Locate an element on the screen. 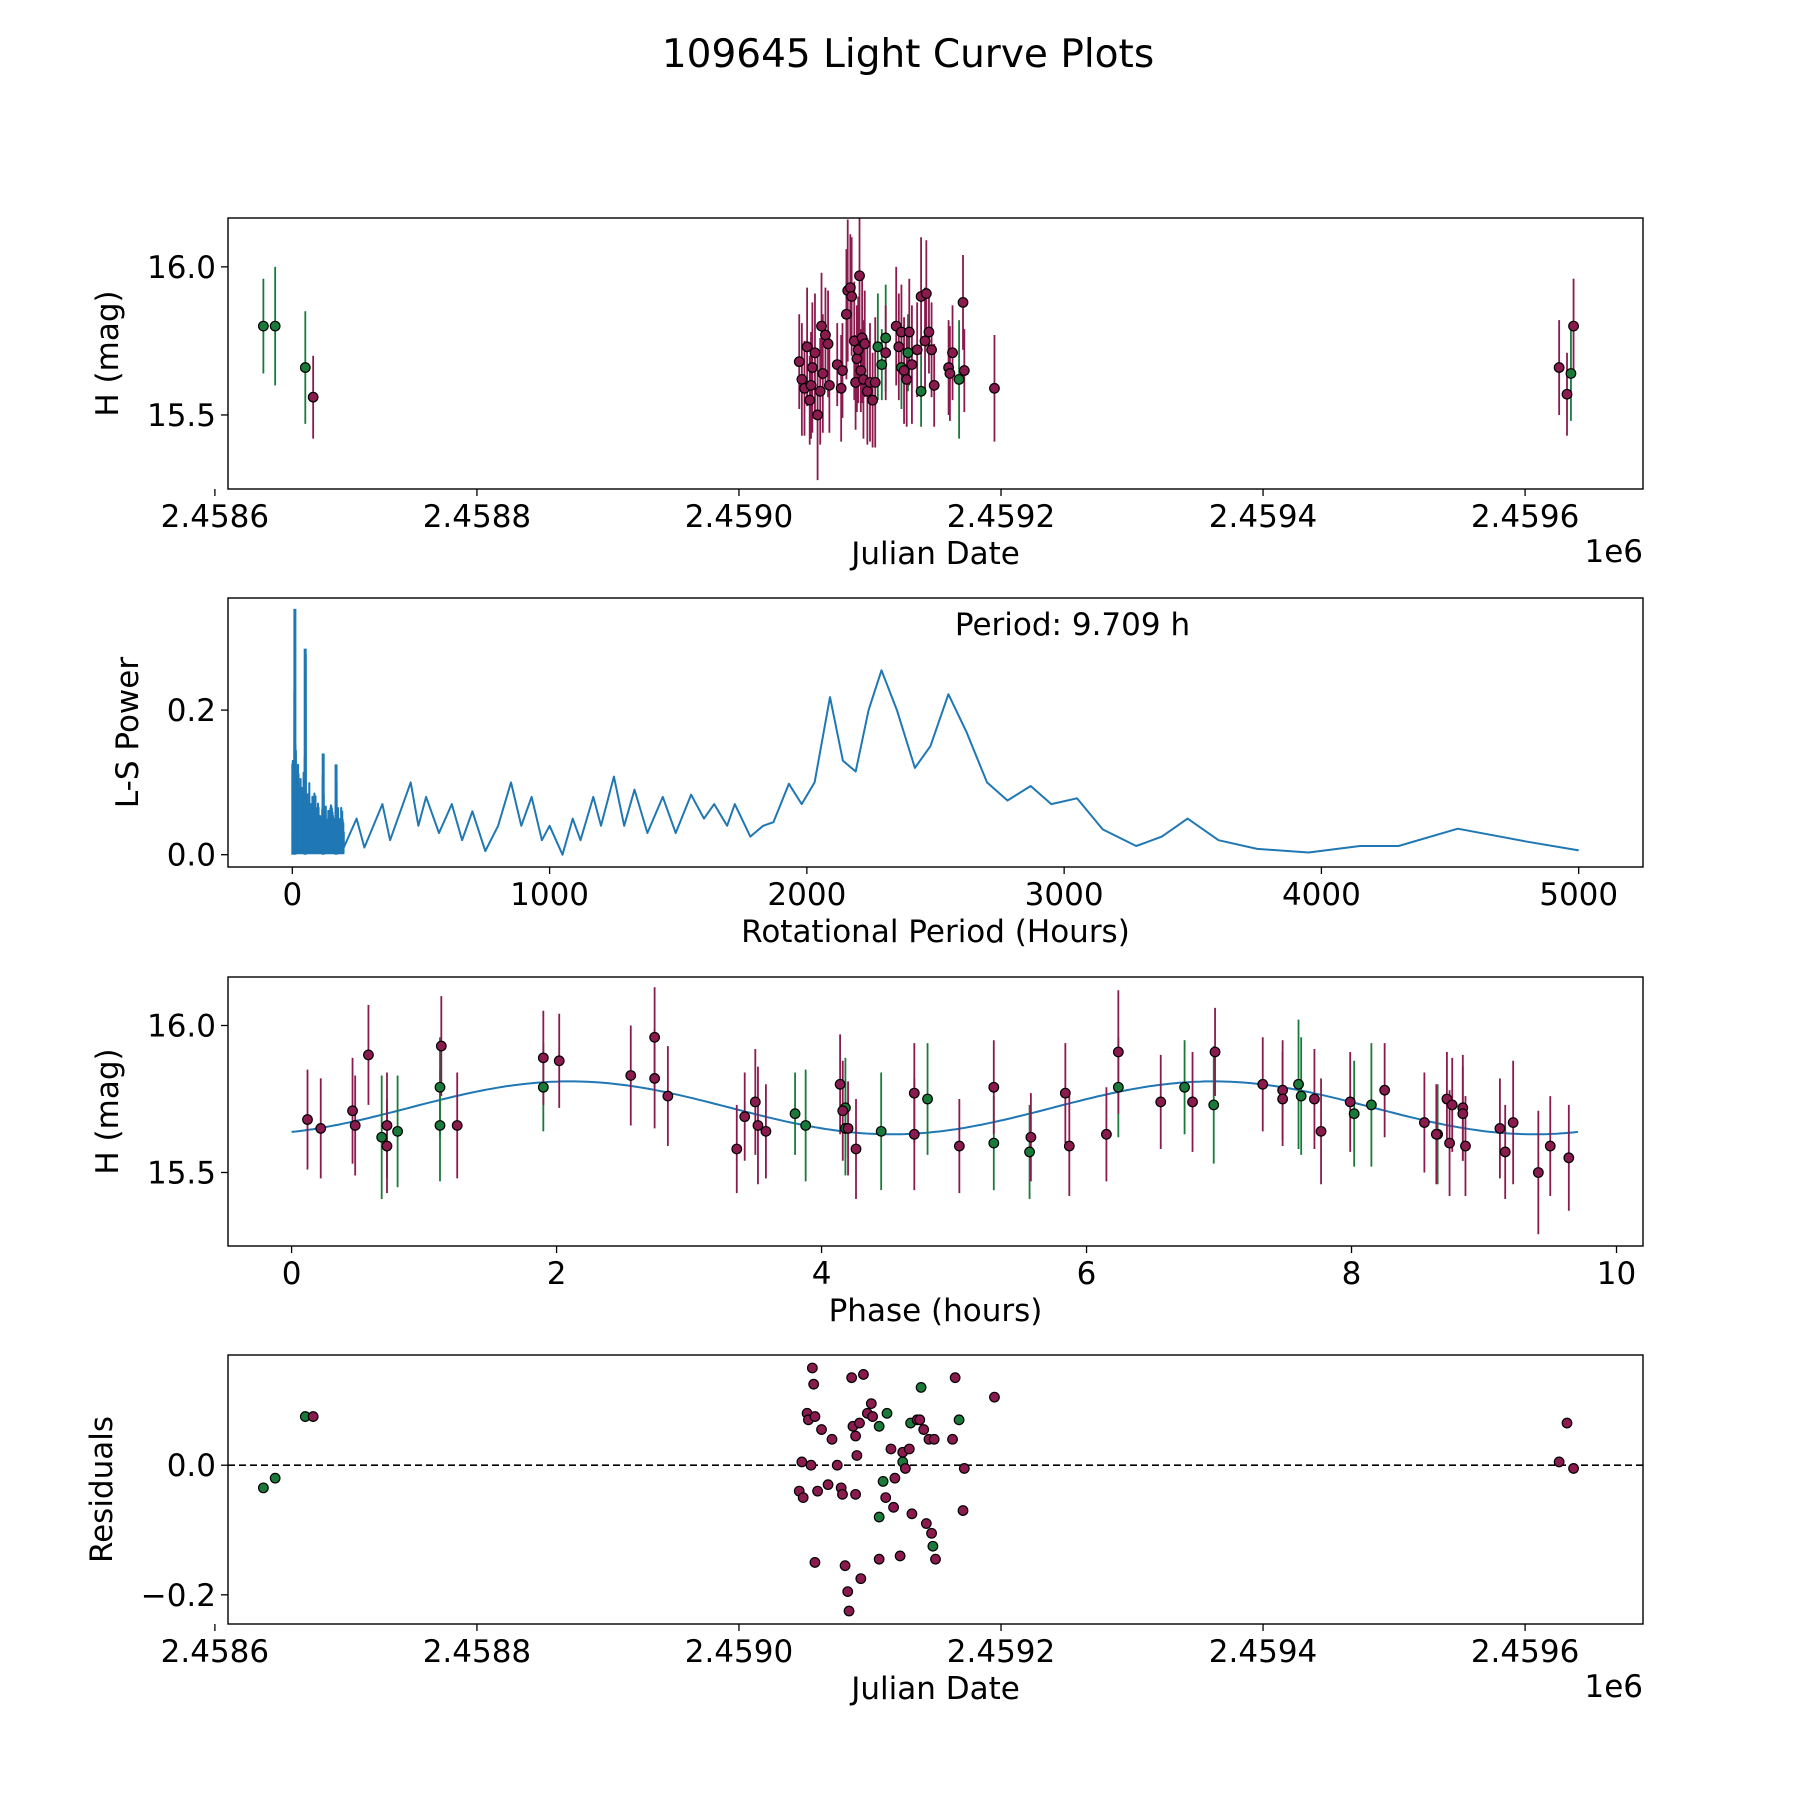  x-offset-label: 1e6 is located at coordinates (1613, 1687).